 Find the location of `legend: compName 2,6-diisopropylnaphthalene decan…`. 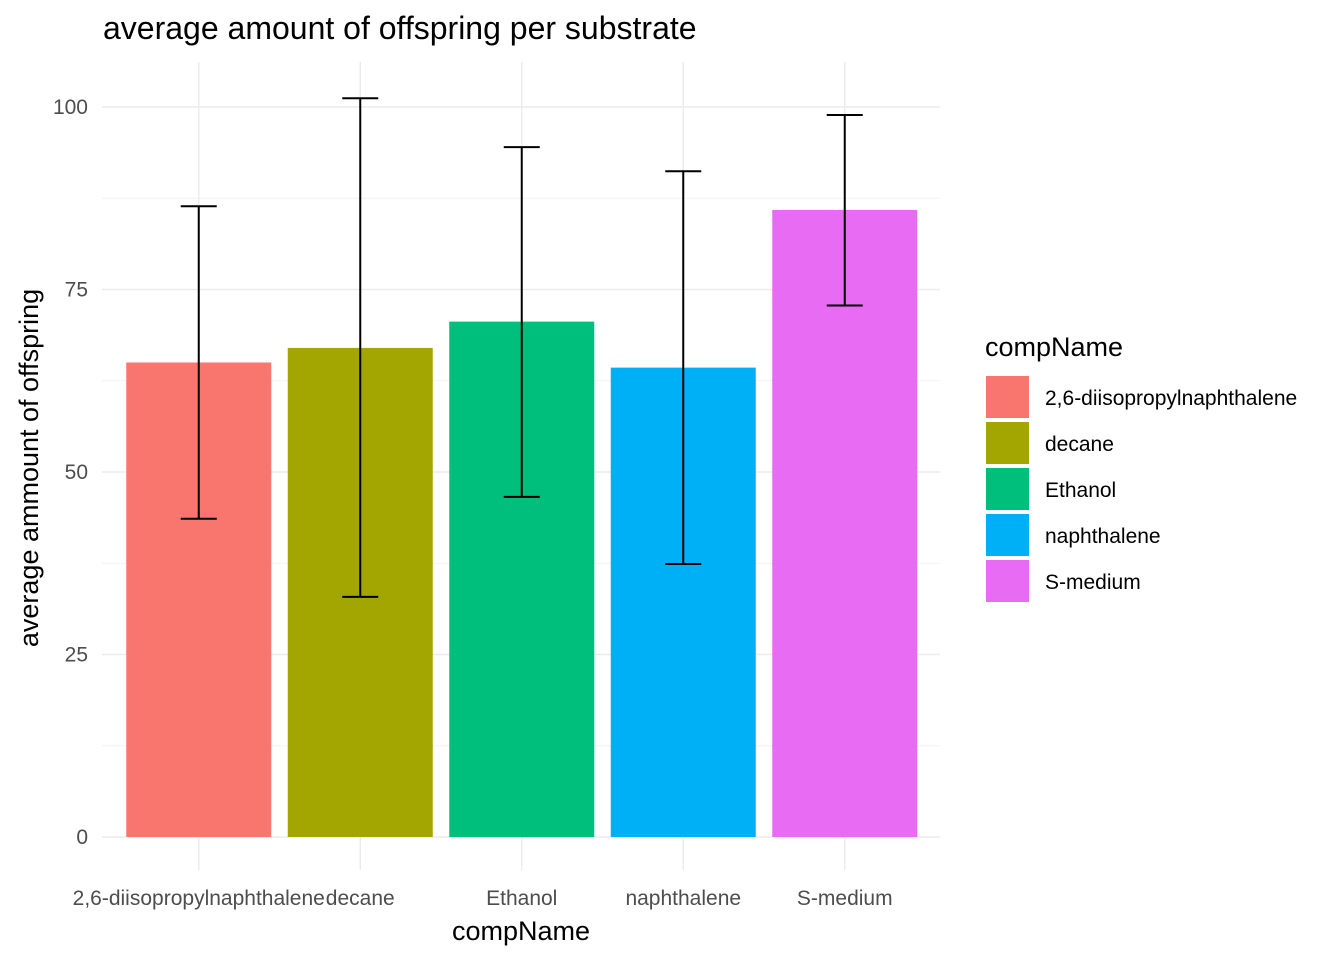

legend: compName 2,6-diisopropylnaphthalene decan… is located at coordinates (1141, 467).